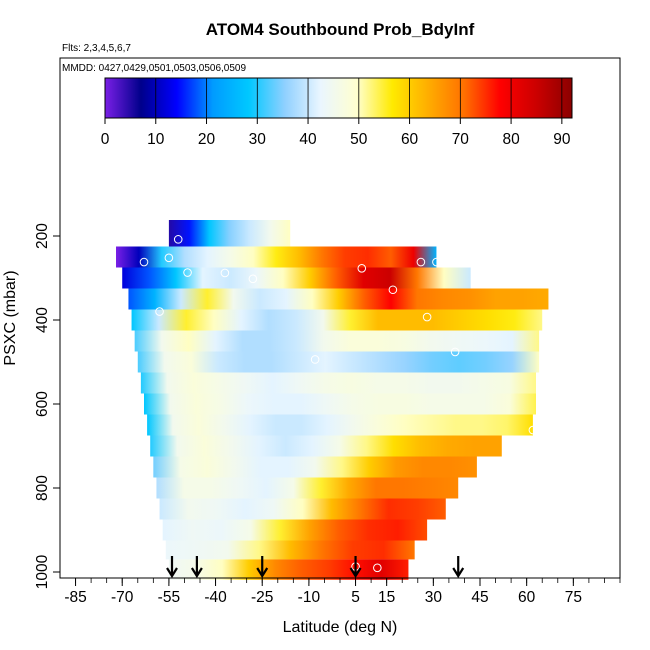  What do you see at coordinates (42, 571) in the screenshot?
I see `y-tick-label: 1000` at bounding box center [42, 571].